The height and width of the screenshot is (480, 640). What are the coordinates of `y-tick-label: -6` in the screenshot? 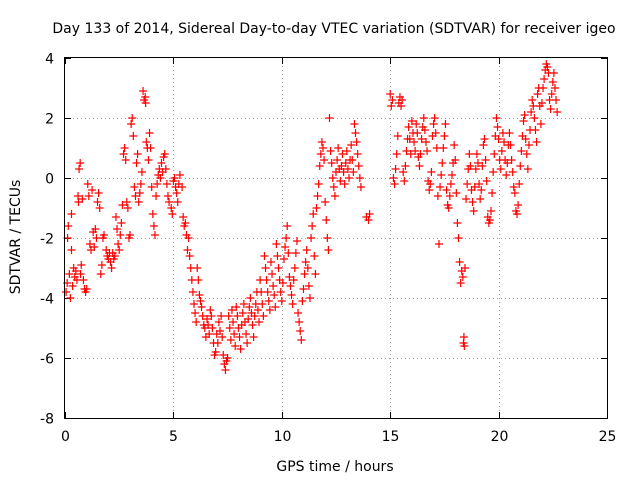 It's located at (47, 360).